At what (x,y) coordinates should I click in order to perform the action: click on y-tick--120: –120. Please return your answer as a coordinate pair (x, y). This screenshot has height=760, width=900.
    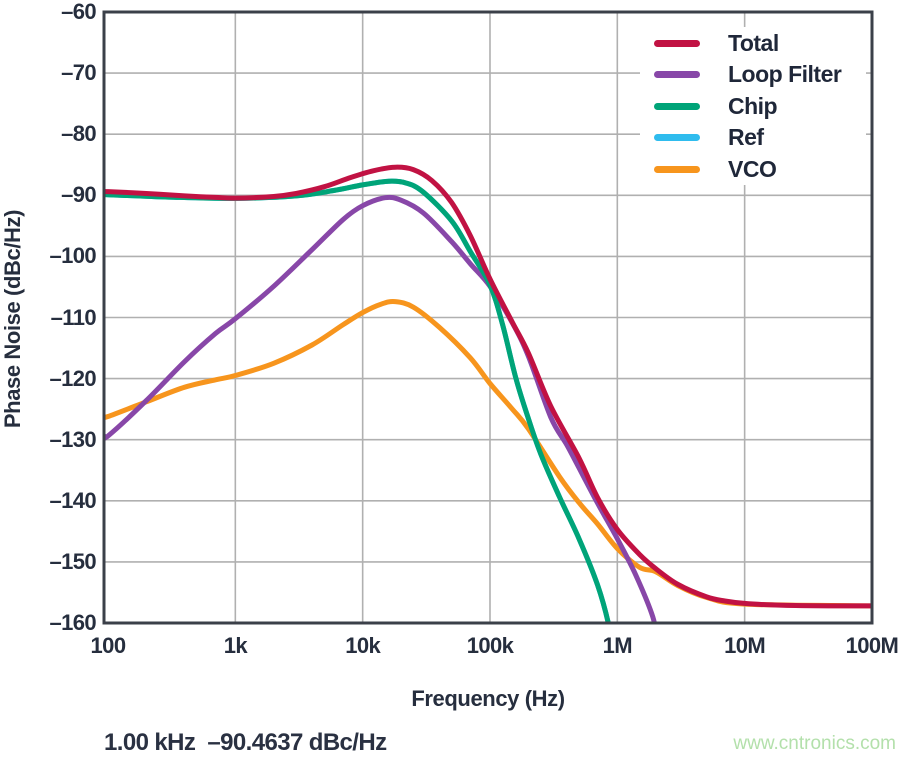
    Looking at the image, I should click on (72, 378).